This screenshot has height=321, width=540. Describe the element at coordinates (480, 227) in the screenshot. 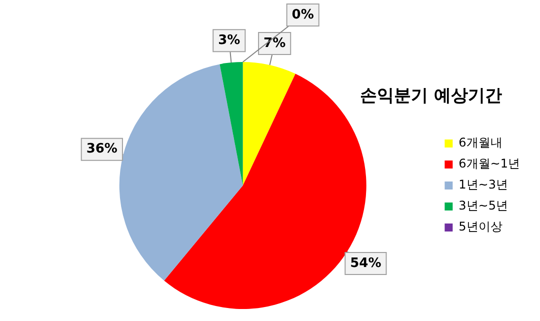

I see `legend-label: 5년이상` at that location.